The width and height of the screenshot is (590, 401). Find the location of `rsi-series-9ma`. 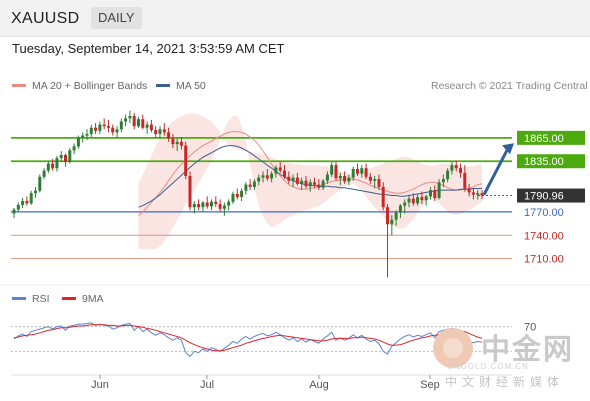

rsi-series-9ma is located at coordinates (248, 338).